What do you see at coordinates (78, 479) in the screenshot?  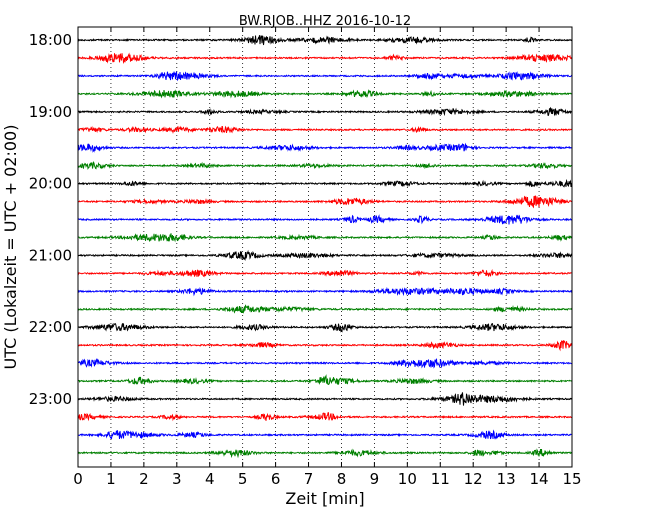 I see `x-tick-label: 0` at bounding box center [78, 479].